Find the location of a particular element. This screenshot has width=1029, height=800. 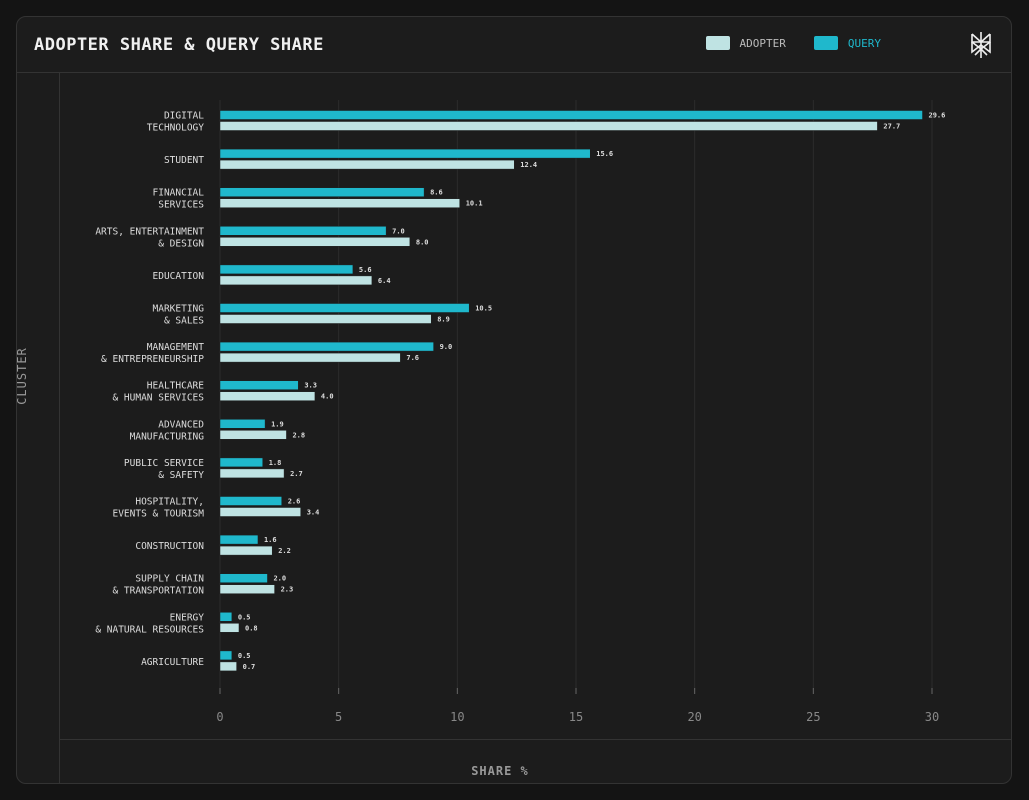

category-label: STUDENT is located at coordinates (184, 160).